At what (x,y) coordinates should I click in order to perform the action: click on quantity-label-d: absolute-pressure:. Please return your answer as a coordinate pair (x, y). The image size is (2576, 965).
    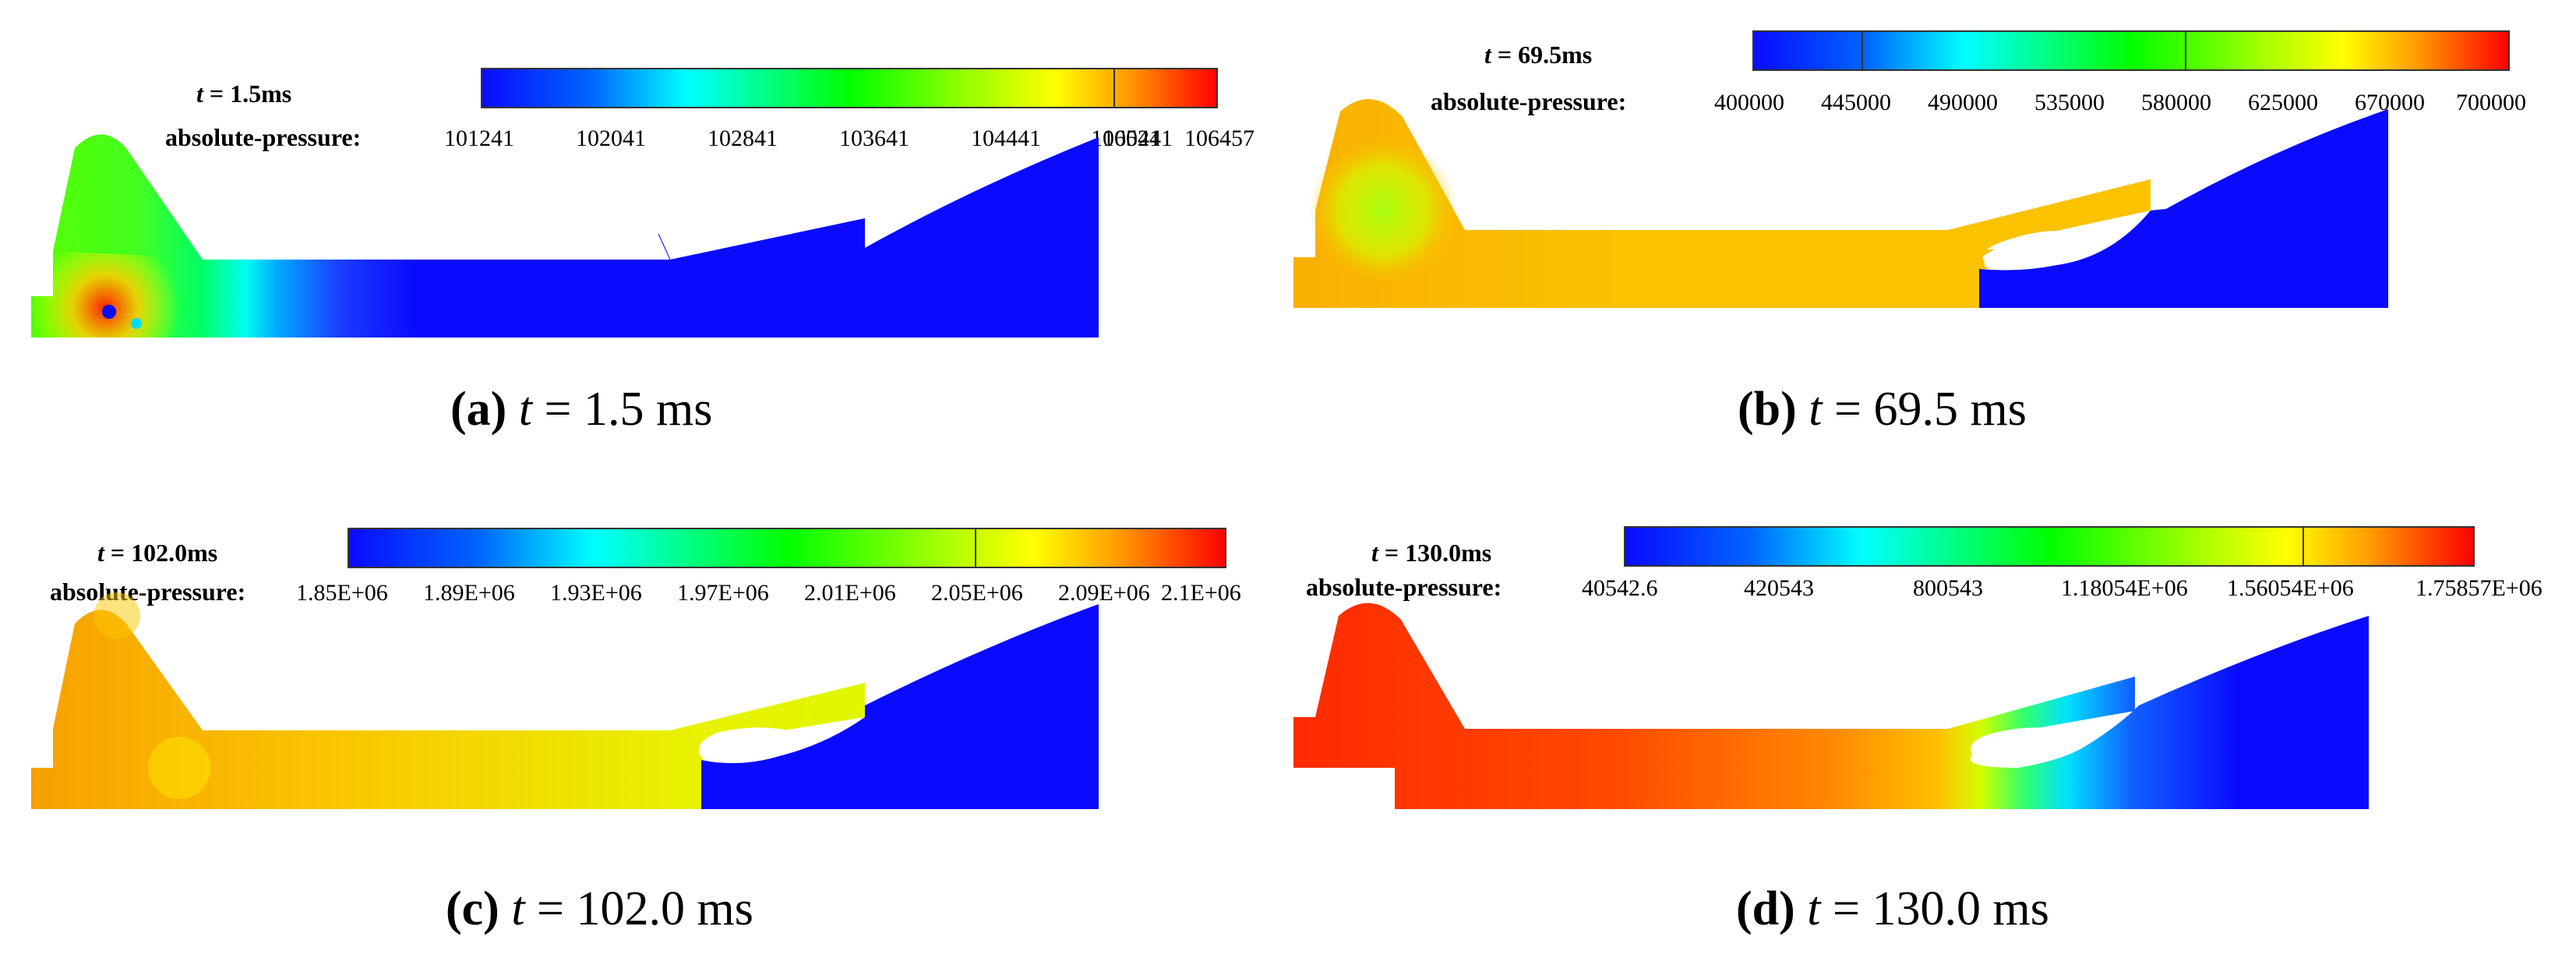
    Looking at the image, I should click on (1403, 587).